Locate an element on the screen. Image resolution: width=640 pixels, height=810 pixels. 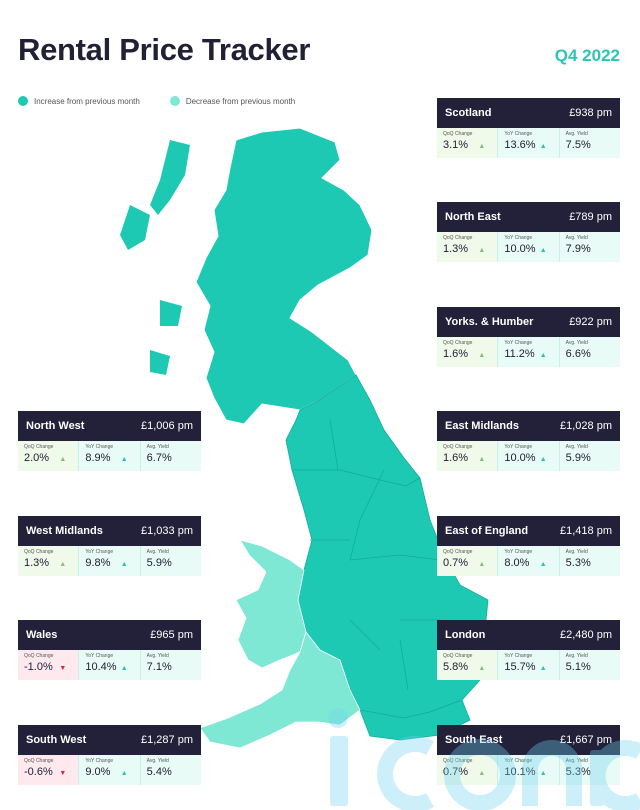
region-price: £1,028 pm is located at coordinates (586, 426).